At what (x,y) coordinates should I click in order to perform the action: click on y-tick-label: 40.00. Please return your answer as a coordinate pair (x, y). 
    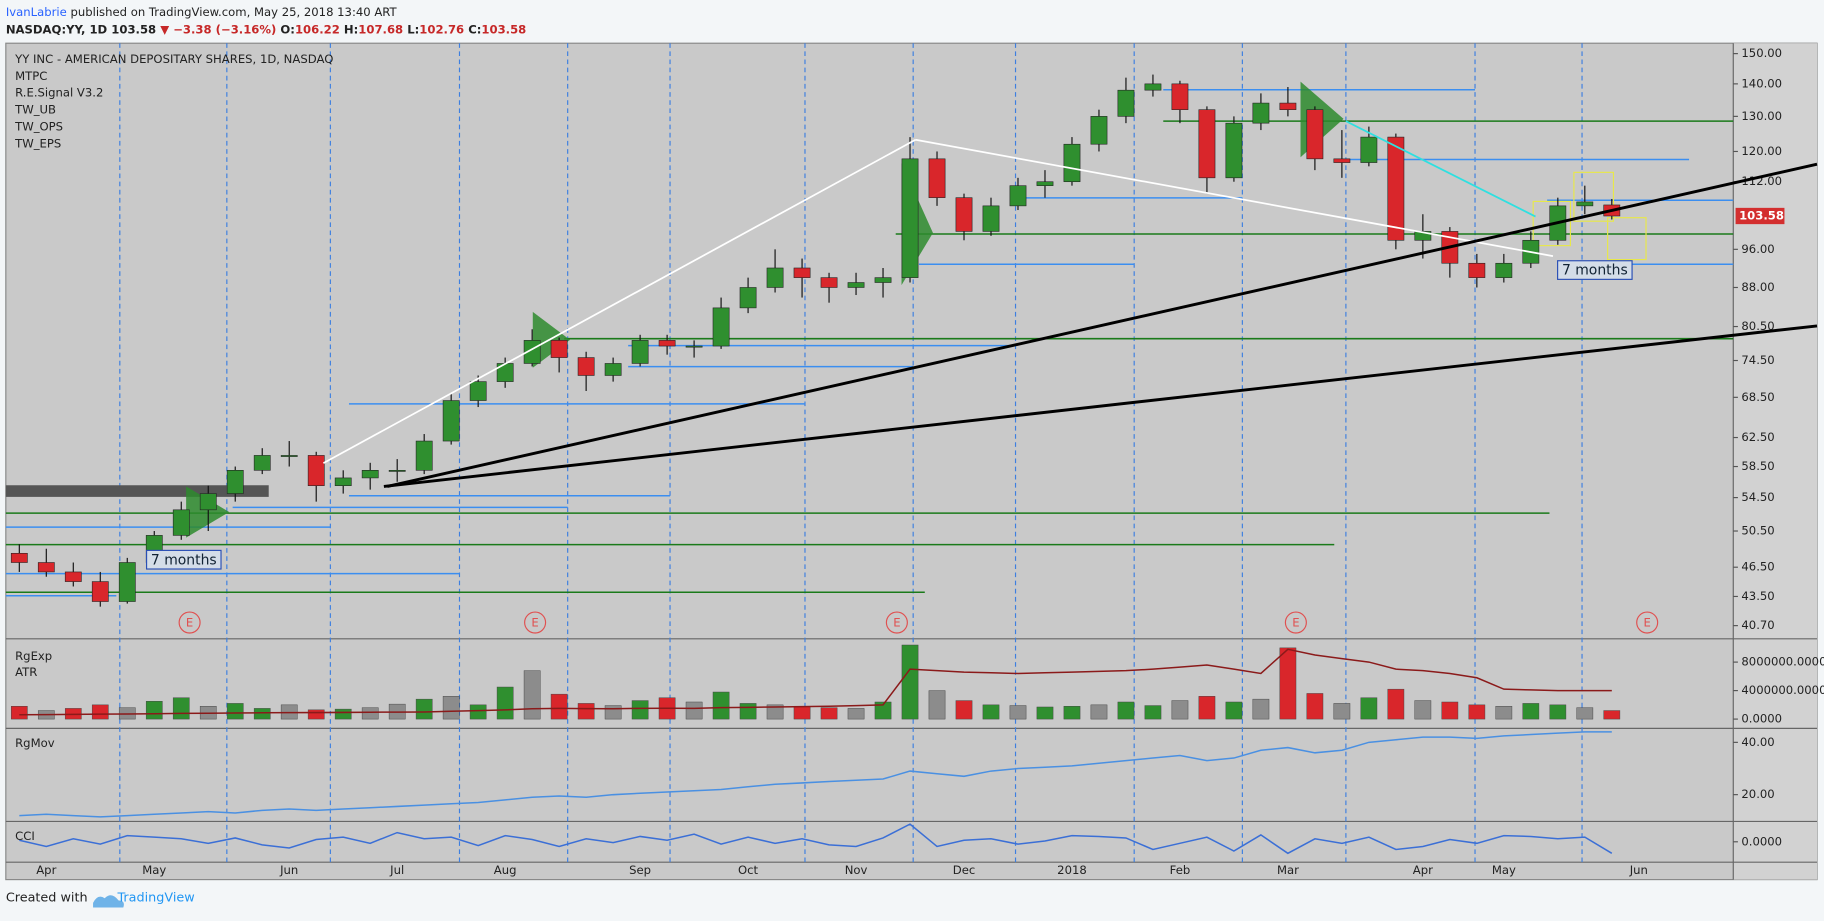
    Looking at the image, I should click on (1757, 742).